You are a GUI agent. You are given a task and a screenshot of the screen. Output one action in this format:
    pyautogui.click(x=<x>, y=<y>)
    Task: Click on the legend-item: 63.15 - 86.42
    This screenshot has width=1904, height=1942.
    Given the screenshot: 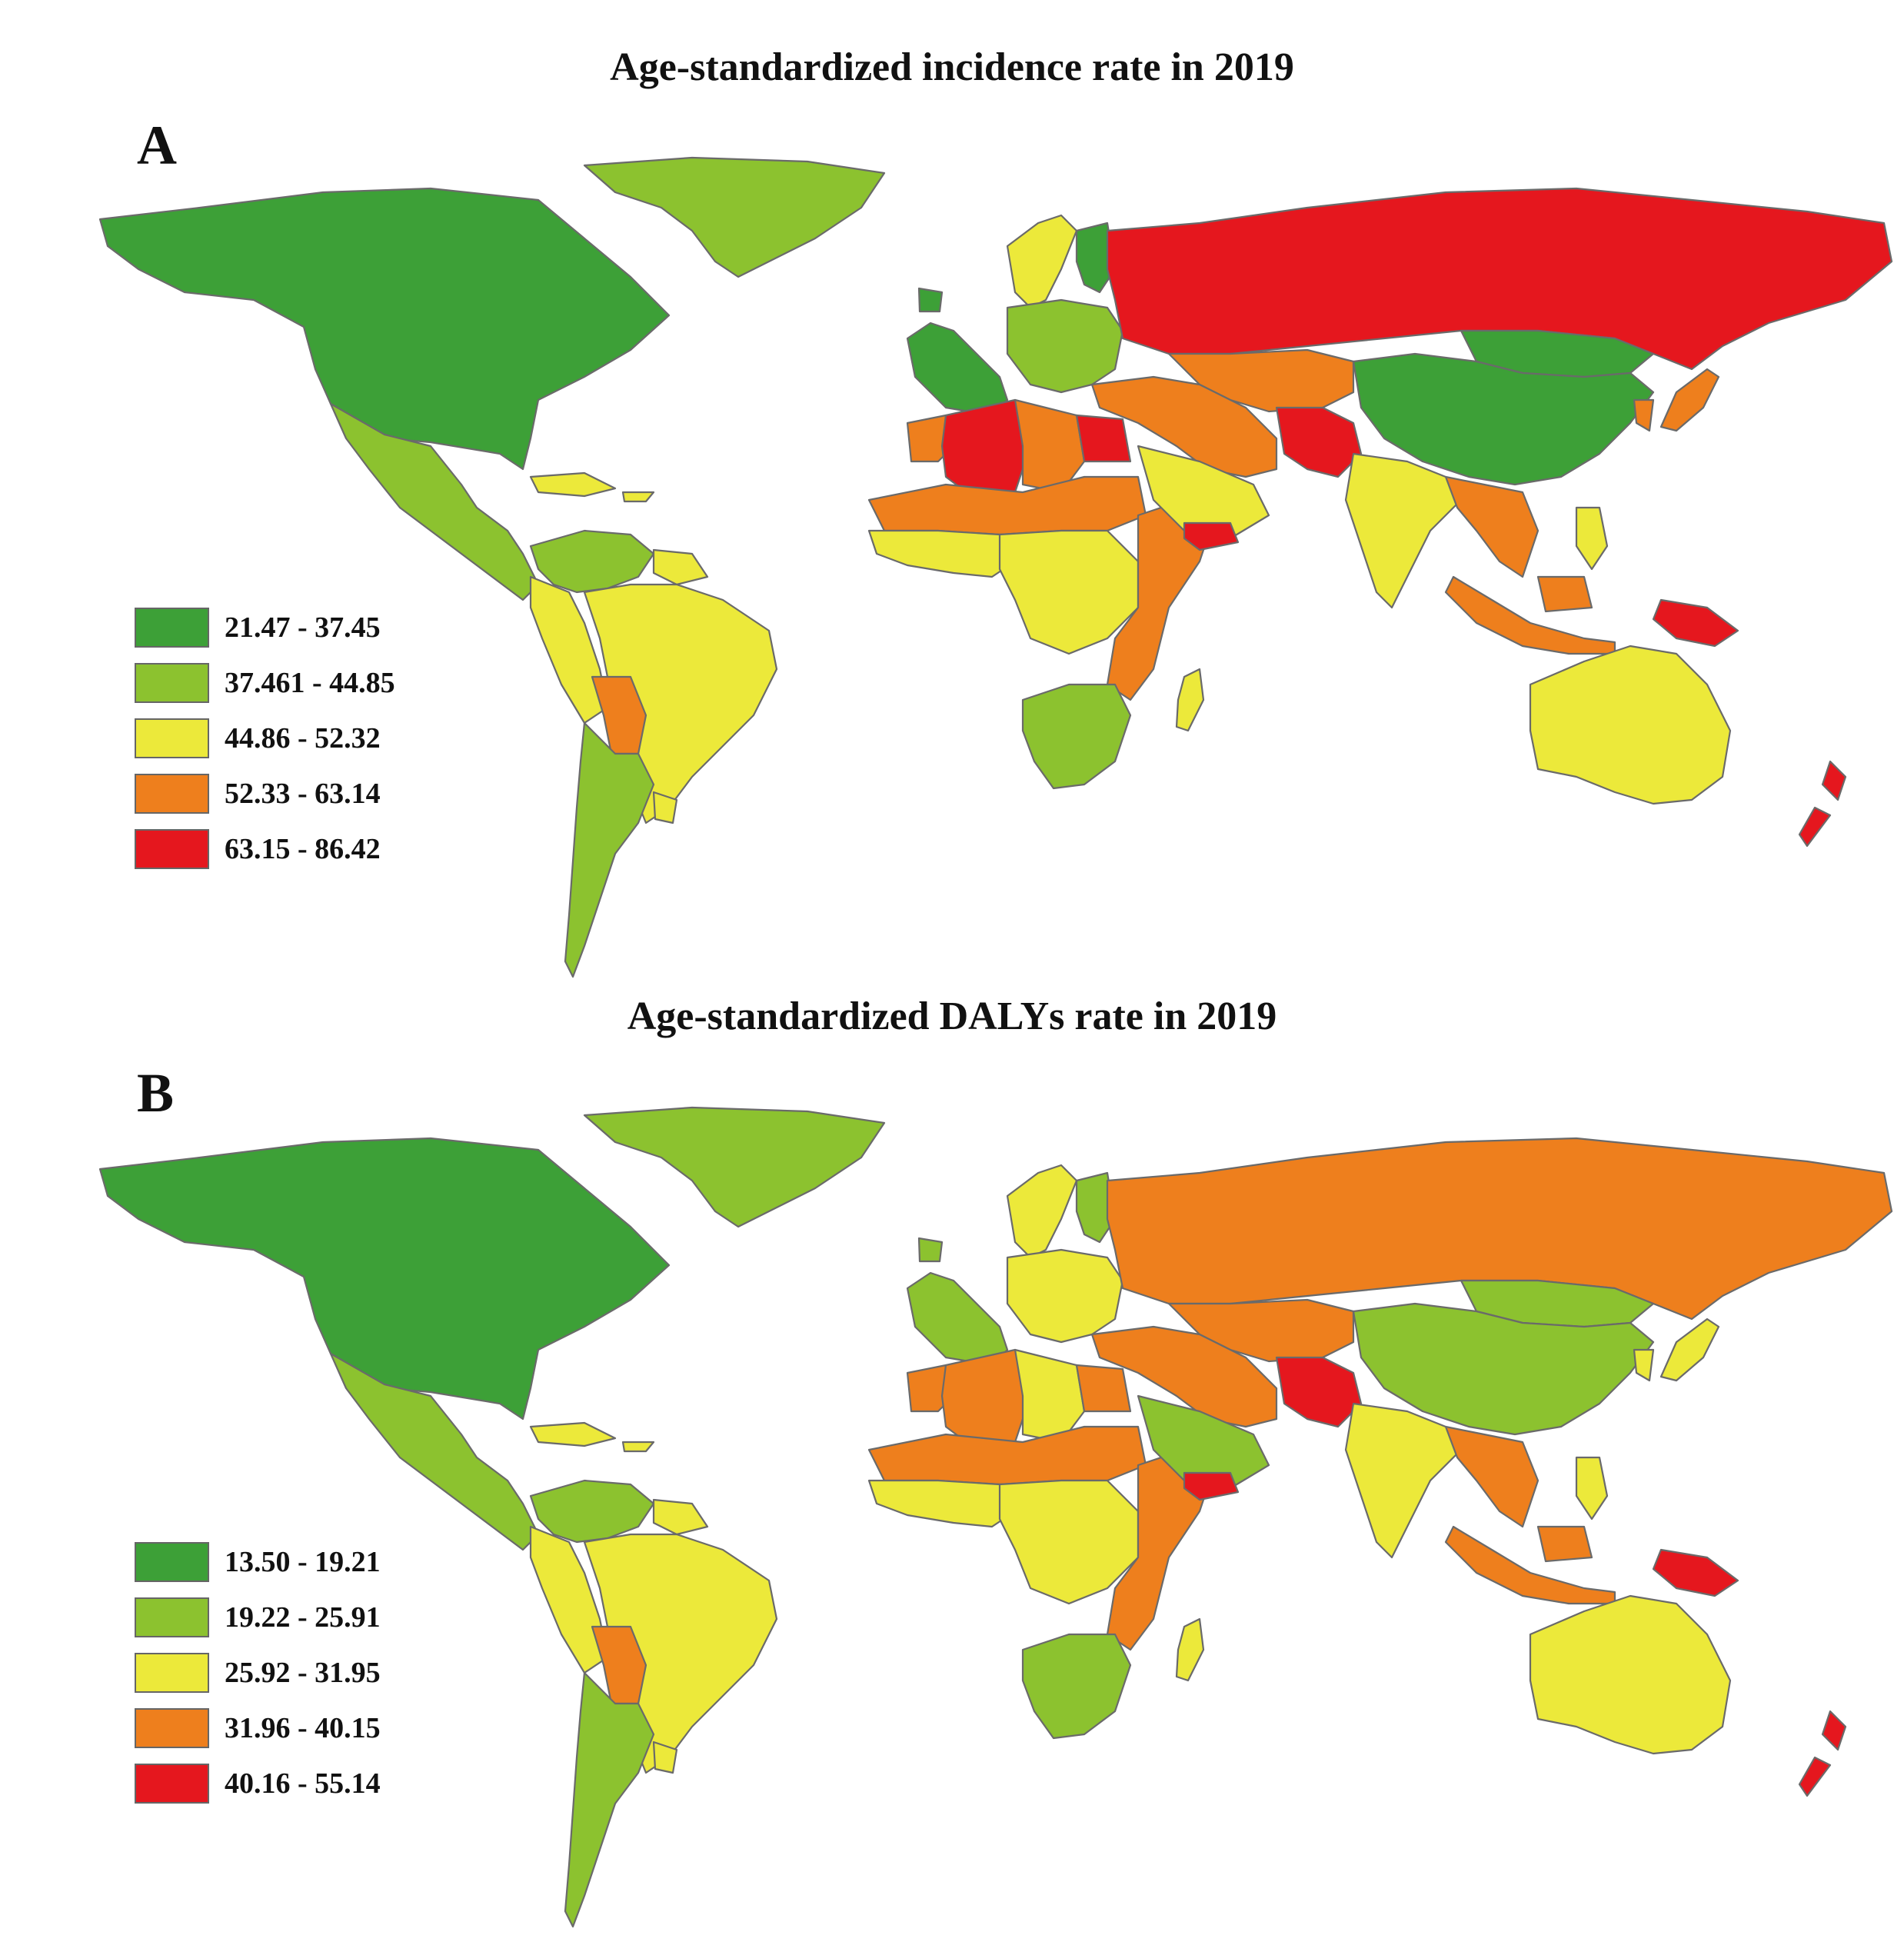 What is the action you would take?
    pyautogui.click(x=265, y=849)
    